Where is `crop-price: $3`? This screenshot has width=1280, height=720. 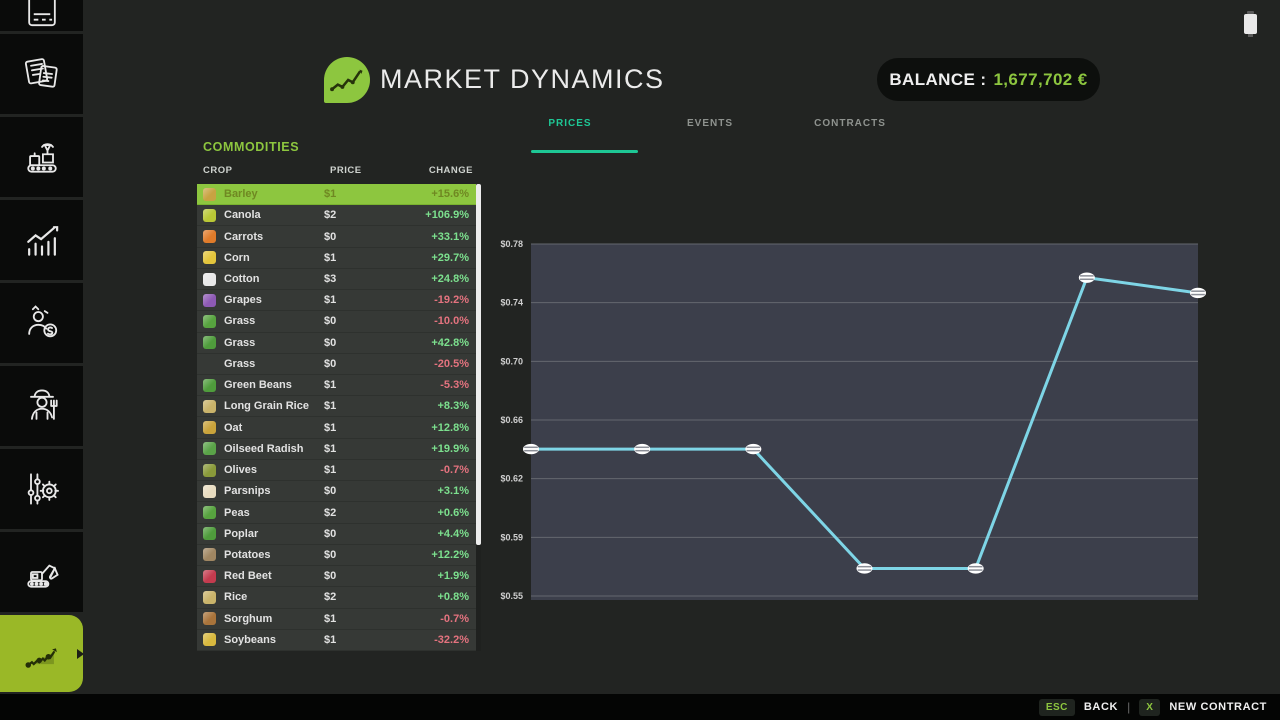 crop-price: $3 is located at coordinates (330, 279).